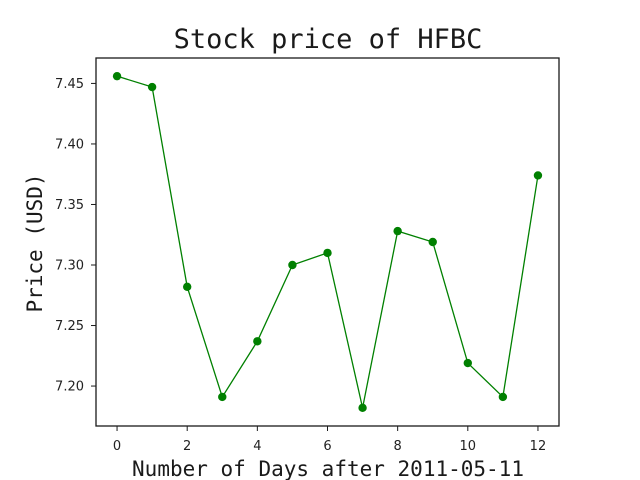  I want to click on x-tick-label: 0, so click(117, 446).